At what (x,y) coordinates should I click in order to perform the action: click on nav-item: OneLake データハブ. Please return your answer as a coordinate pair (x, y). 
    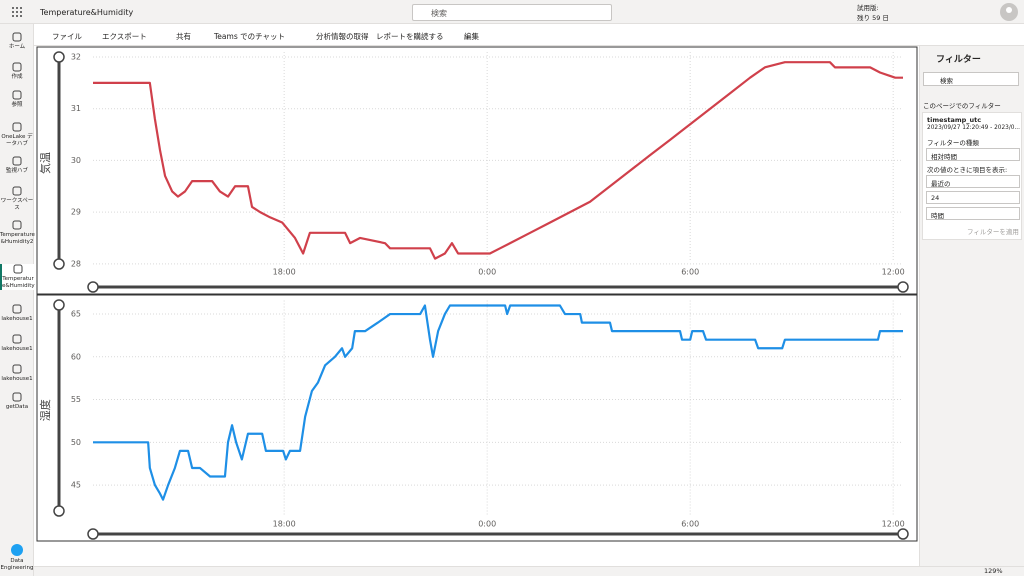
    Looking at the image, I should click on (17, 135).